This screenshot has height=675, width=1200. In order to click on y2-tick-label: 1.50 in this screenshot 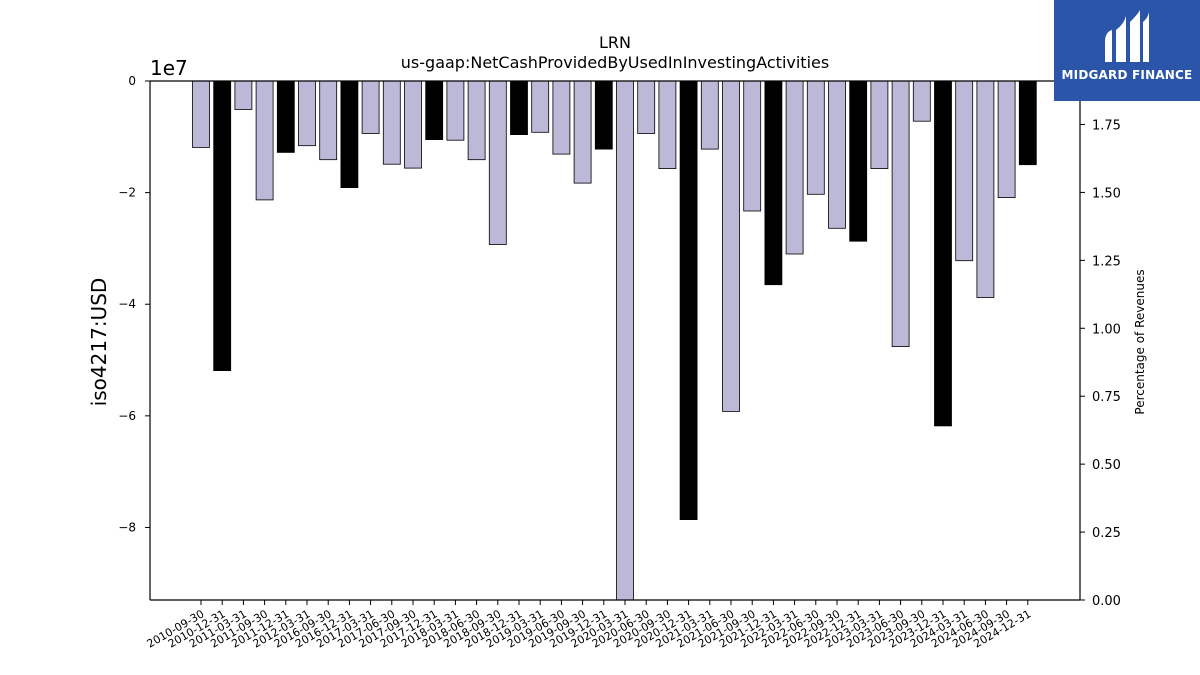, I will do `click(1106, 193)`.